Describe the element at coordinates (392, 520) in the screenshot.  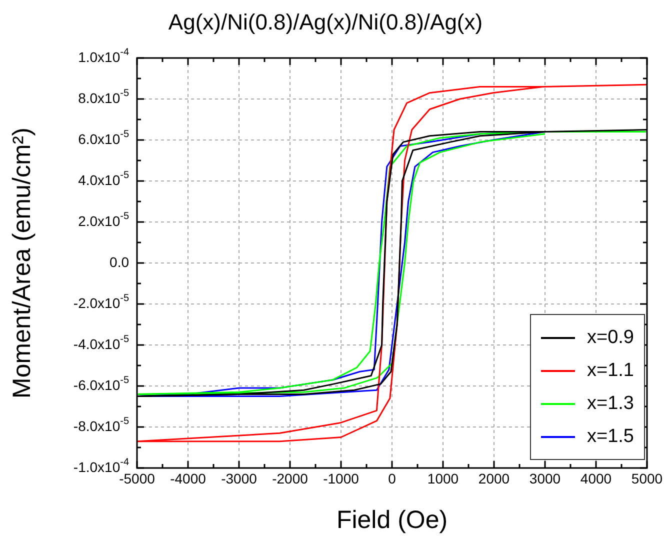
I see `x-axis-title: Field (Oe)` at that location.